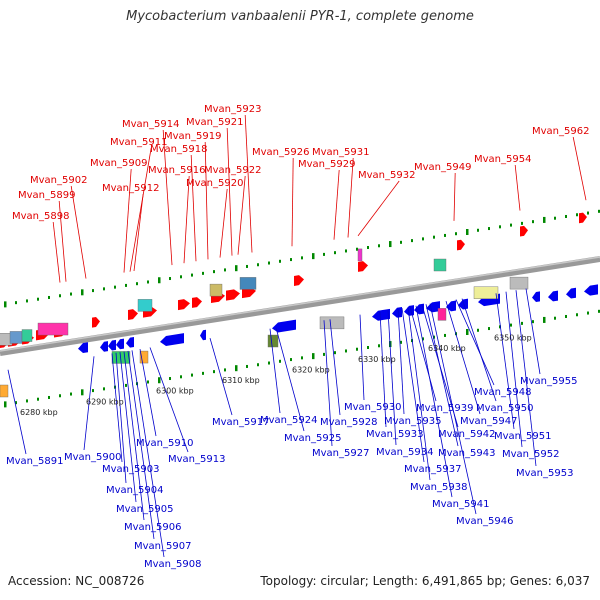 This screenshot has height=600, width=600. What do you see at coordinates (118, 163) in the screenshot?
I see `gene-label-top: Mvan_5909` at bounding box center [118, 163].